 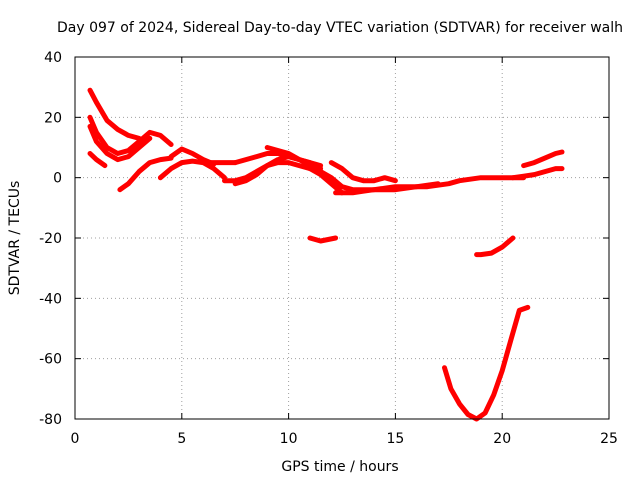 What do you see at coordinates (15, 238) in the screenshot?
I see `y-axis-label: SDTVAR / TECUs` at bounding box center [15, 238].